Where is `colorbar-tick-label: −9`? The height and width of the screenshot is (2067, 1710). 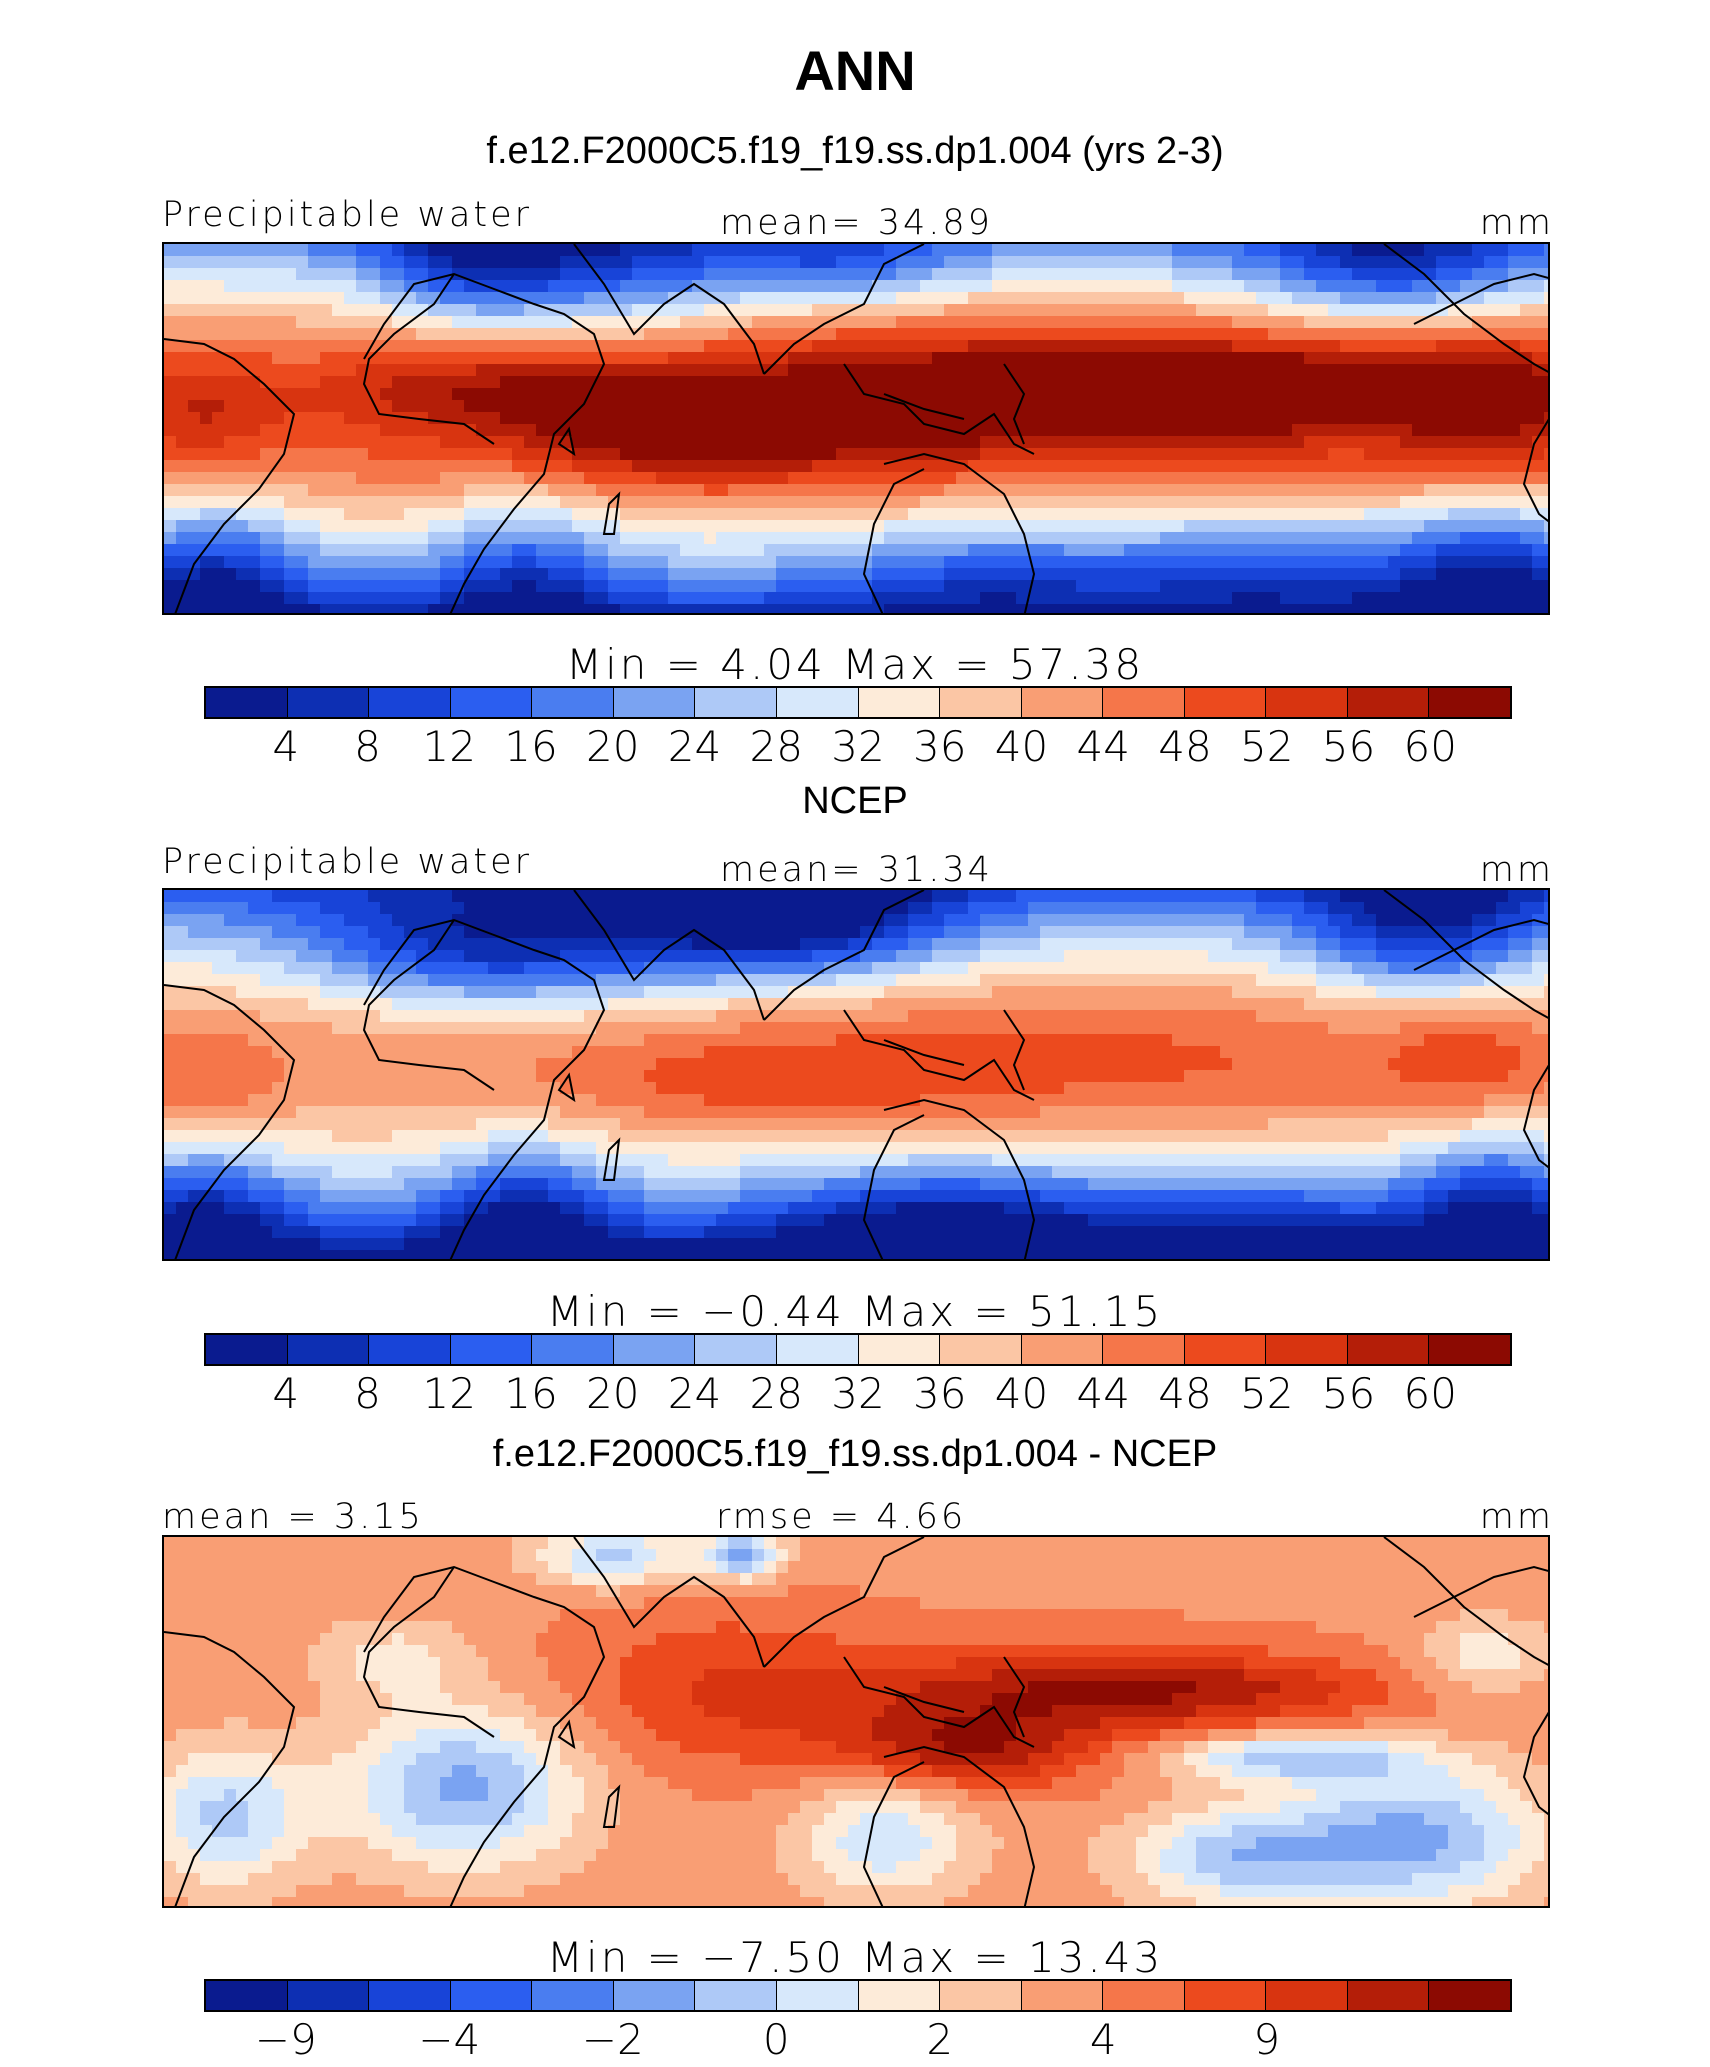
colorbar-tick-label: −9 is located at coordinates (285, 2039).